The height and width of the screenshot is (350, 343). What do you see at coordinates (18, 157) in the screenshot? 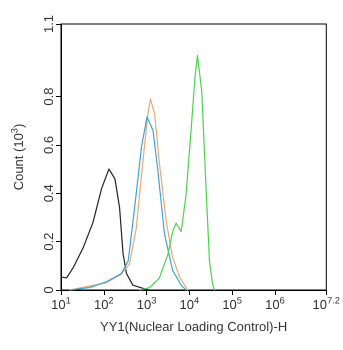
I see `y-axis-title: Count (103)` at bounding box center [18, 157].